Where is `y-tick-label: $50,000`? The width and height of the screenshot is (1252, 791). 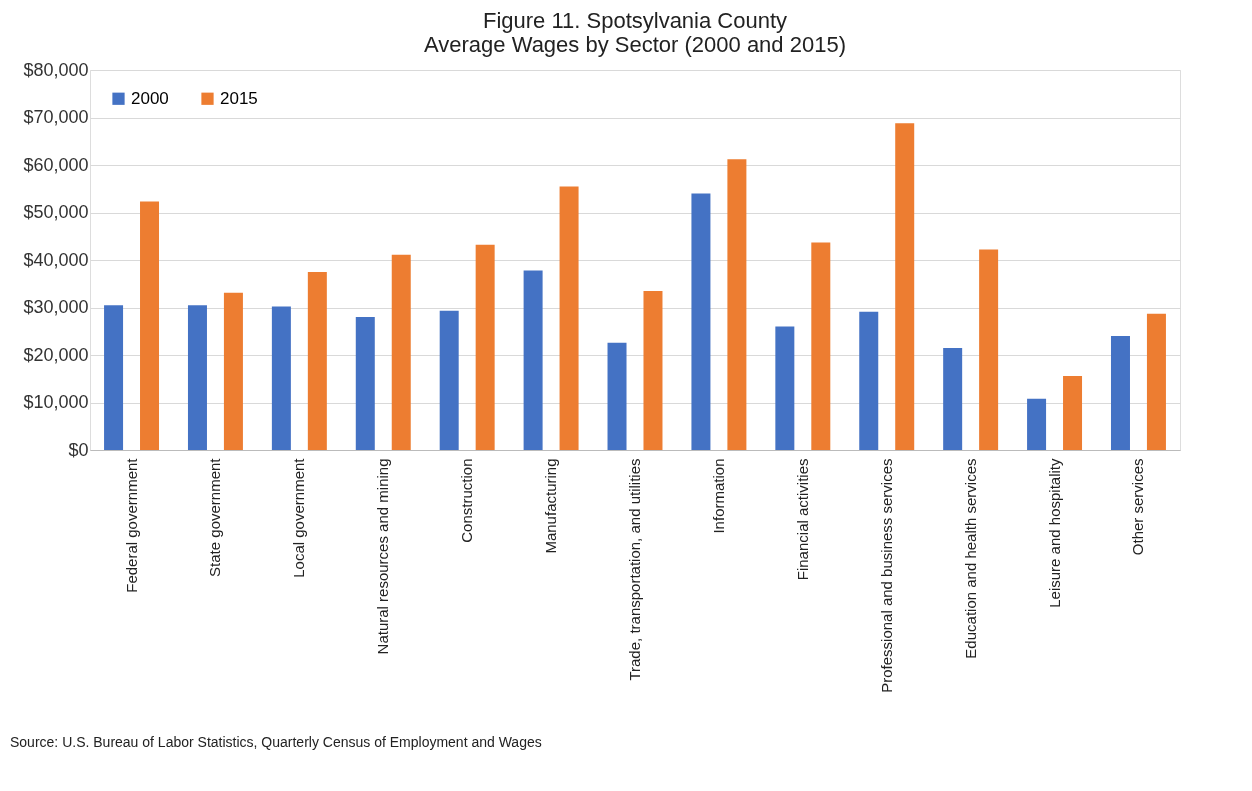
y-tick-label: $50,000 is located at coordinates (56, 212).